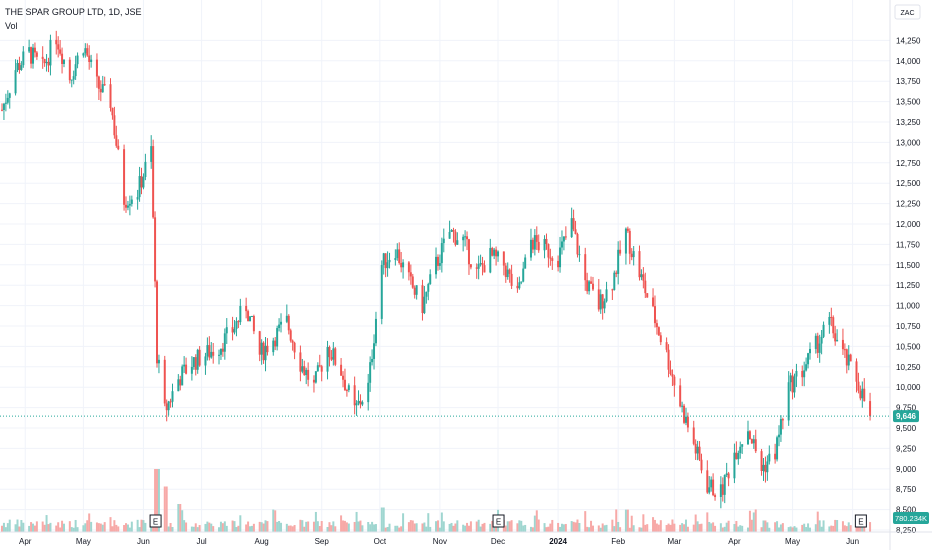 This screenshot has width=932, height=550. Describe the element at coordinates (906, 510) in the screenshot. I see `y-tick-label: 8,500` at that location.